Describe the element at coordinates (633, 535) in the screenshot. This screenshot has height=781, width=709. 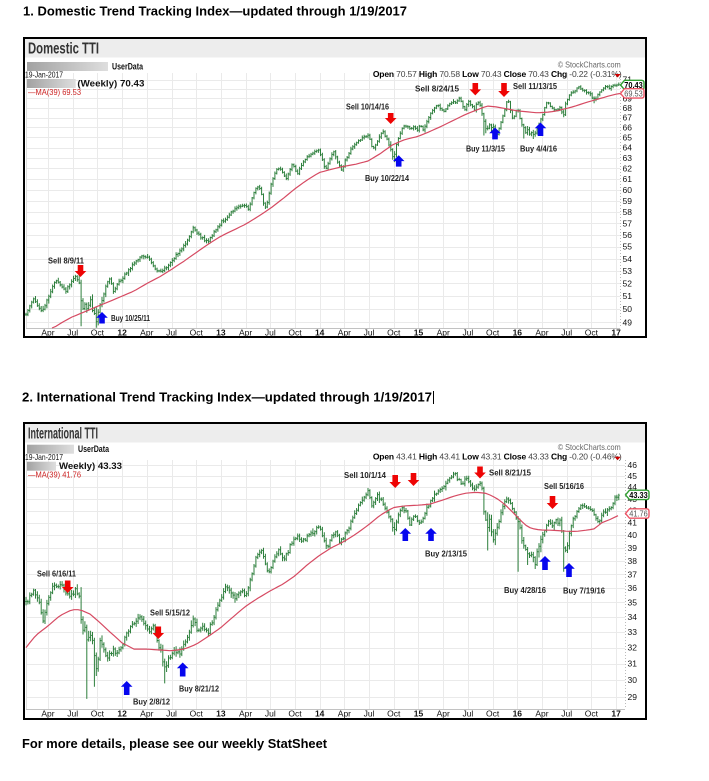
I see `svg-text: 40` at that location.